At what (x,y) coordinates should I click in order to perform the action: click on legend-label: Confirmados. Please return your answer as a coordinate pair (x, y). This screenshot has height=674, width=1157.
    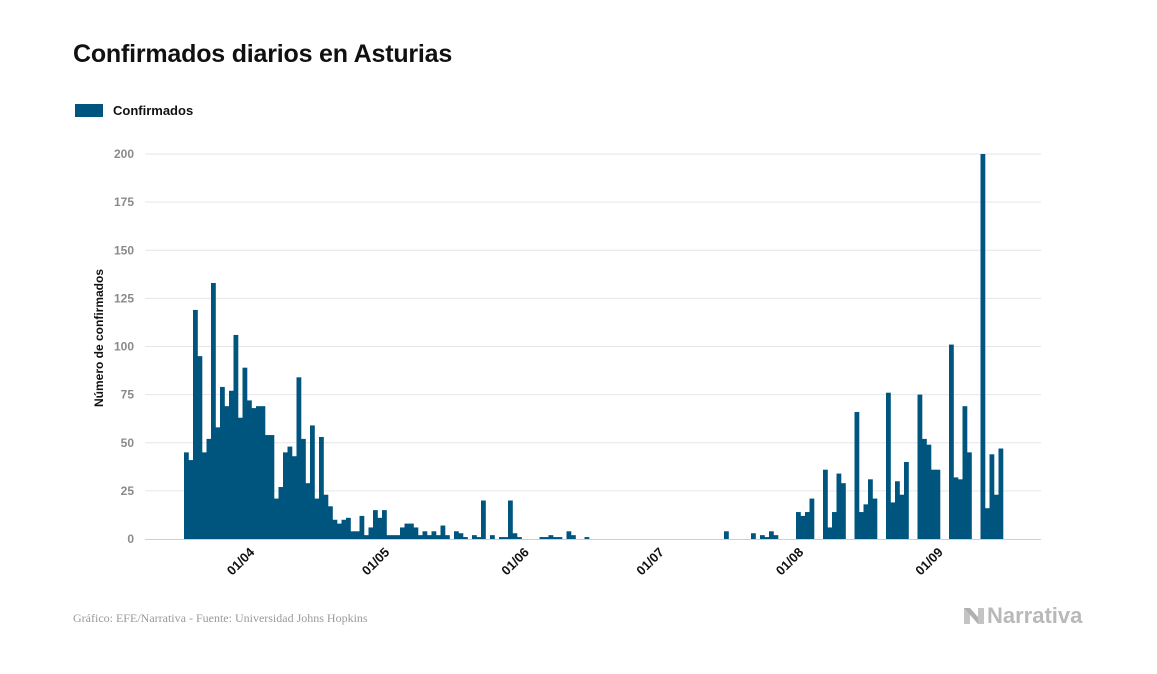
    Looking at the image, I should click on (153, 110).